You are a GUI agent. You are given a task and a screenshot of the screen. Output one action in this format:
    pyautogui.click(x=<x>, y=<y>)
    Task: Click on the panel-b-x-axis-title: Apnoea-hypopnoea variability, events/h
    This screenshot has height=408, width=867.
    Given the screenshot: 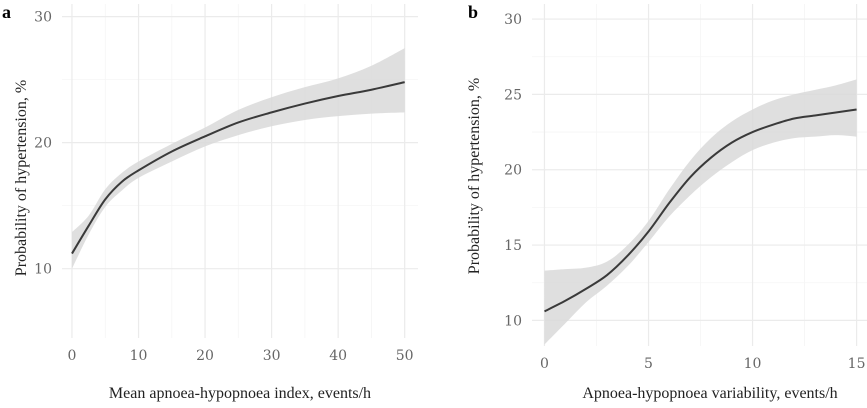 What is the action you would take?
    pyautogui.click(x=709, y=393)
    